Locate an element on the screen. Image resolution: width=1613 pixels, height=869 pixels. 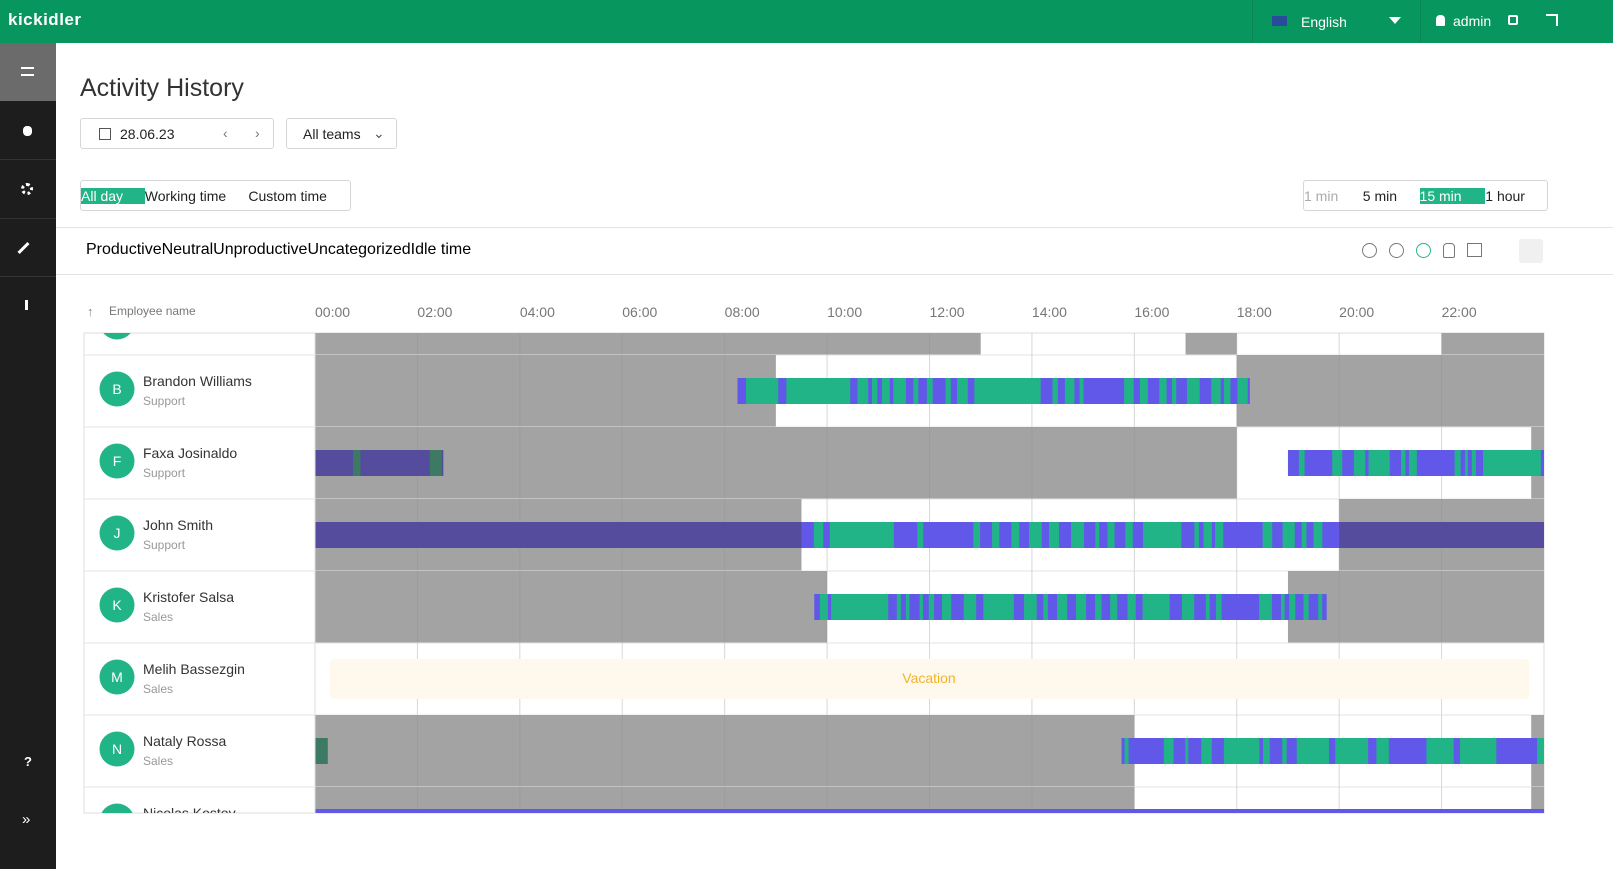
legend-item: Uncategorized is located at coordinates (358, 250).